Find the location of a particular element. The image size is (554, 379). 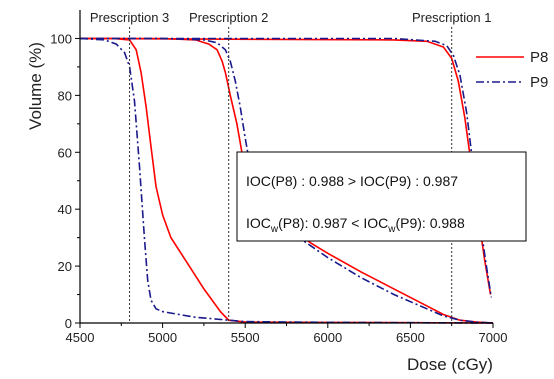

annotation-line-1: IOC(P8) : 0.988 > IOC(P9) : 0.987 is located at coordinates (352, 181).